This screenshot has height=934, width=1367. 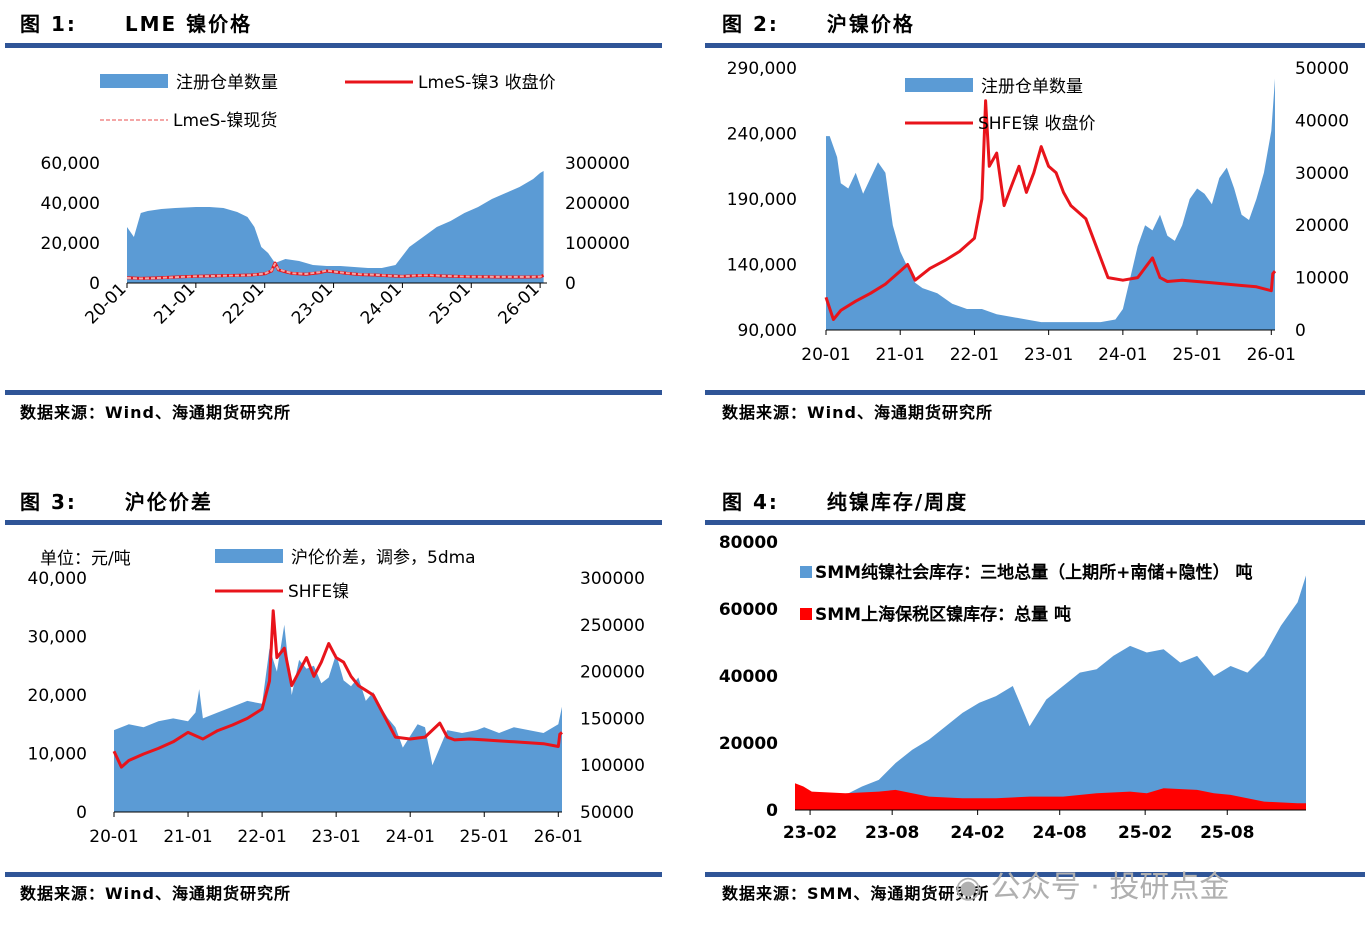 What do you see at coordinates (187, 837) in the screenshot?
I see `chart3-x-tick-label: 21-01` at bounding box center [187, 837].